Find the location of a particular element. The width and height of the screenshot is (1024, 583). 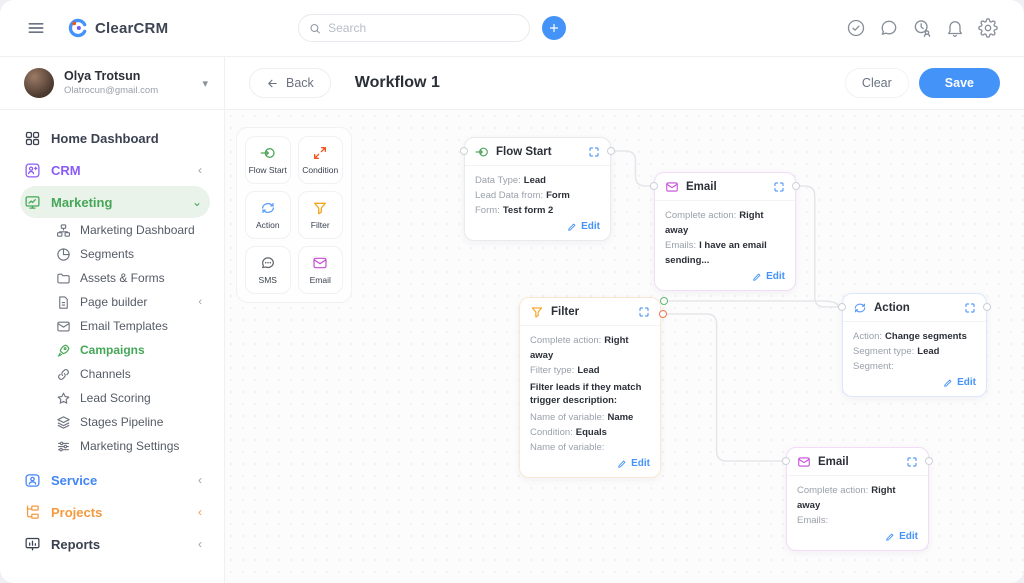

envelope-icon is located at coordinates (63, 326).